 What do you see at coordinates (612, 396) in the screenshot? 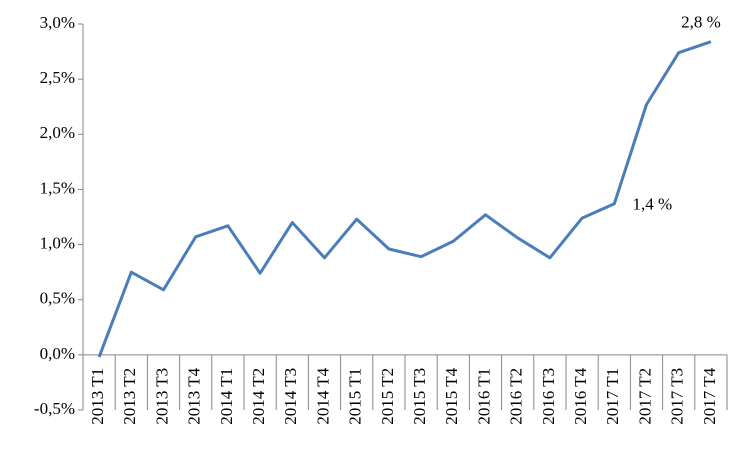
I see `x-tick-label: 2017 T1` at bounding box center [612, 396].